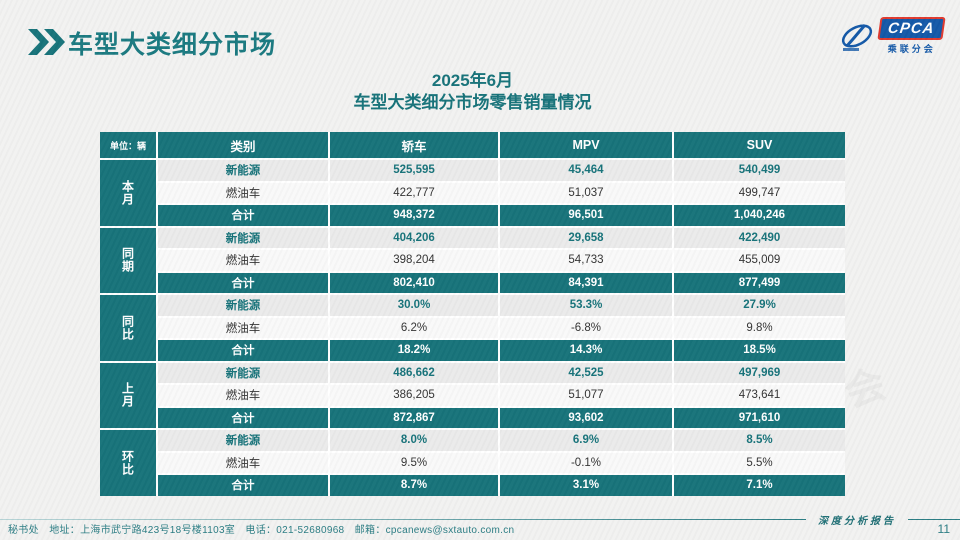 This screenshot has width=960, height=540. I want to click on value-cell: 51,077, so click(586, 395).